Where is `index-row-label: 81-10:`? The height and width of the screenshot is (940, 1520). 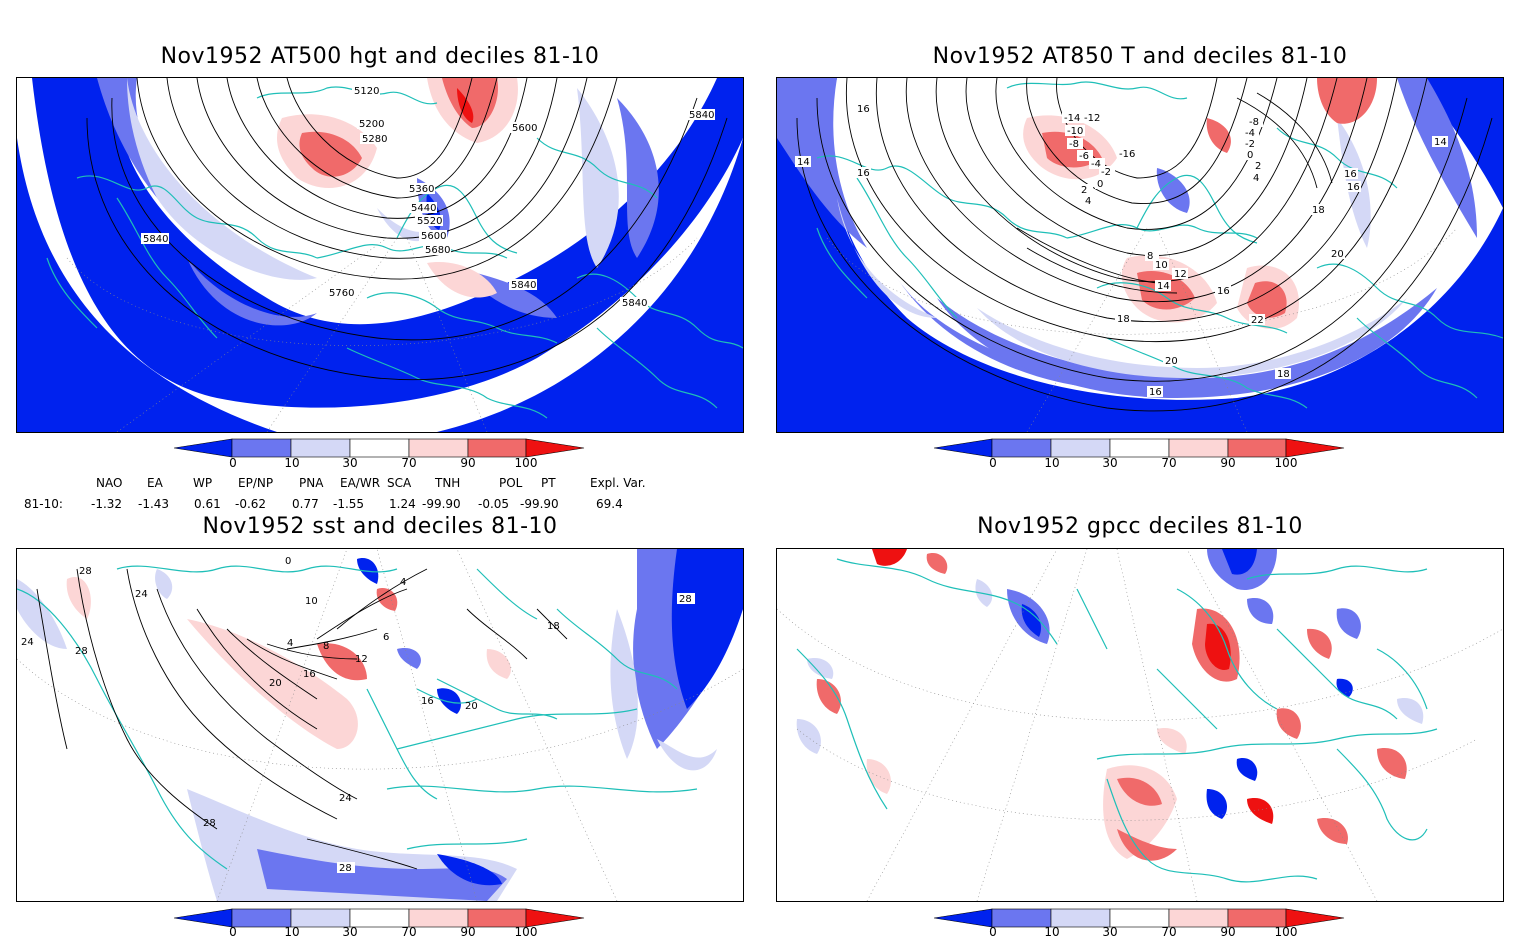
index-row-label: 81-10: is located at coordinates (43, 504).